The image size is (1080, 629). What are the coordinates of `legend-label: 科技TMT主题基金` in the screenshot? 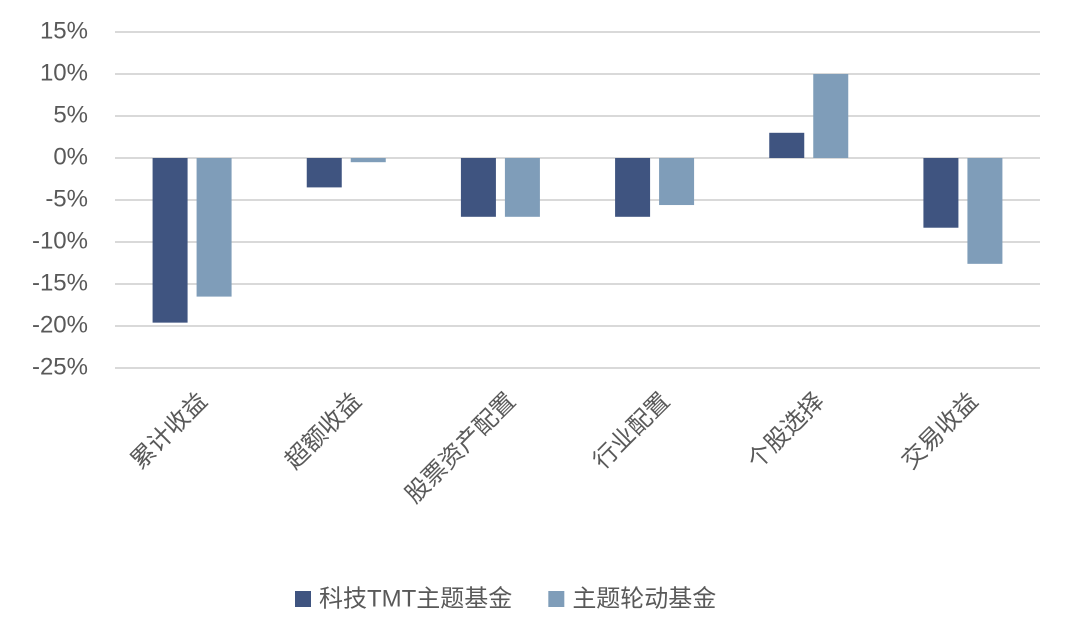 It's located at (415, 598).